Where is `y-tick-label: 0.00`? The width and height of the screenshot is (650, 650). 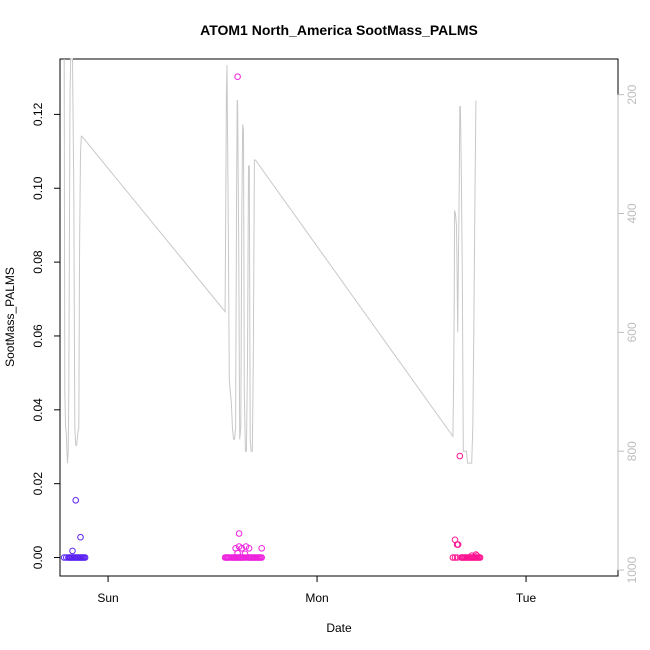
y-tick-label: 0.00 is located at coordinates (38, 558).